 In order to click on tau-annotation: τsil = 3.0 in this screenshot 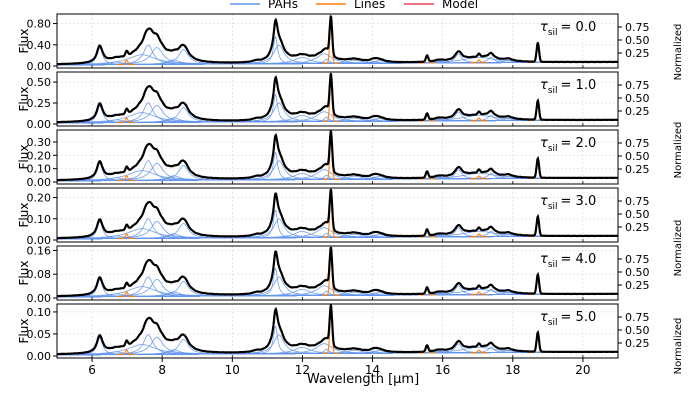, I will do `click(568, 203)`.